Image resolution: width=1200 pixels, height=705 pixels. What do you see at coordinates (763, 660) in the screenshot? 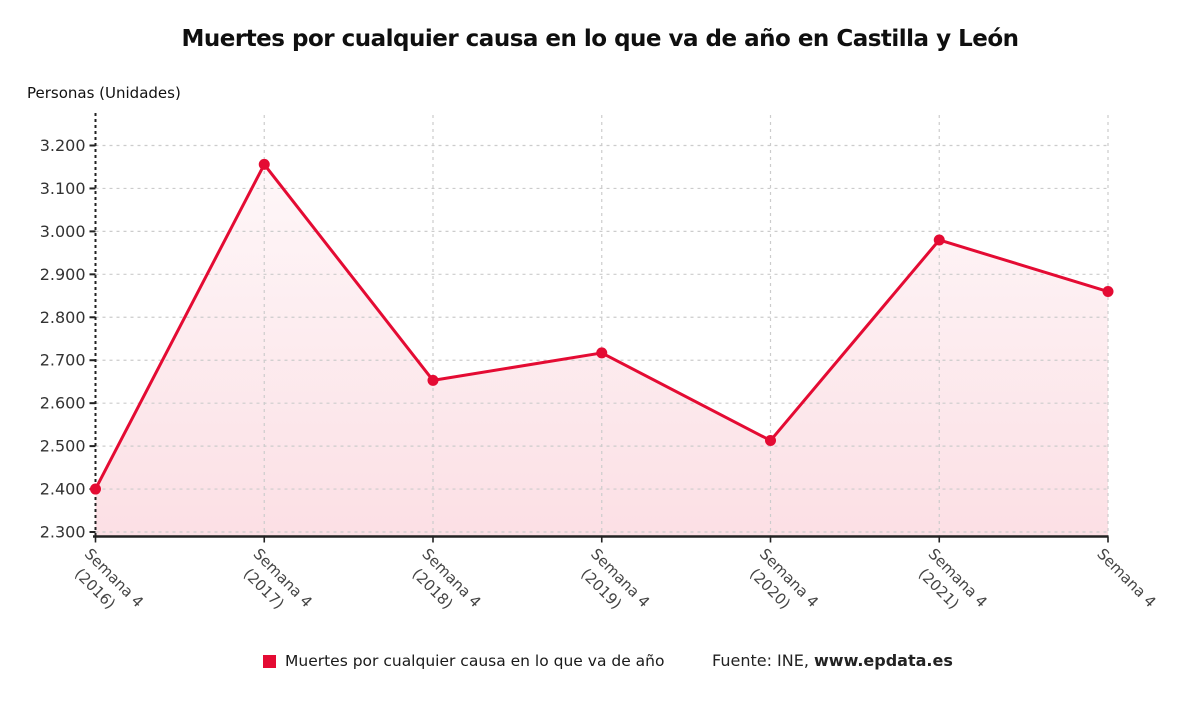
I see `source-prefix: Fuente: INE,` at bounding box center [763, 660].